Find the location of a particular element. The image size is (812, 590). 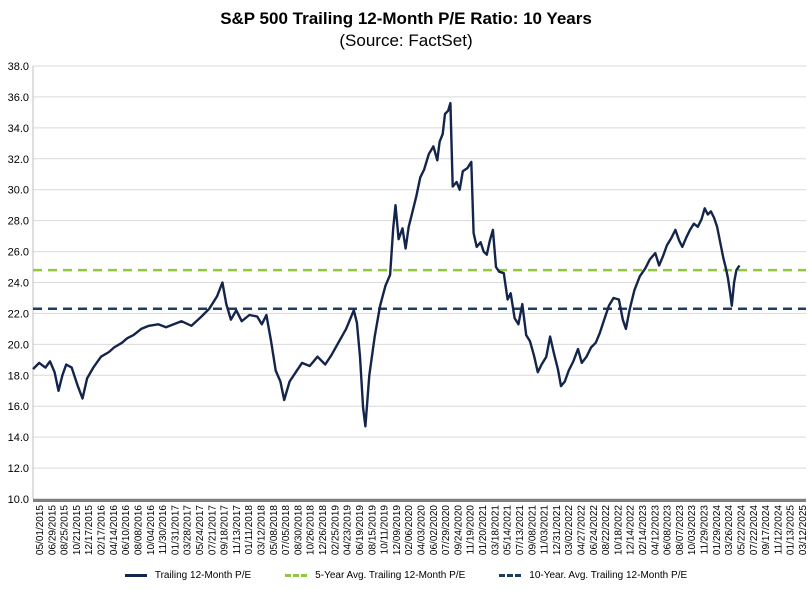

x-tick-label: 02/17/2016 is located at coordinates (102, 530).